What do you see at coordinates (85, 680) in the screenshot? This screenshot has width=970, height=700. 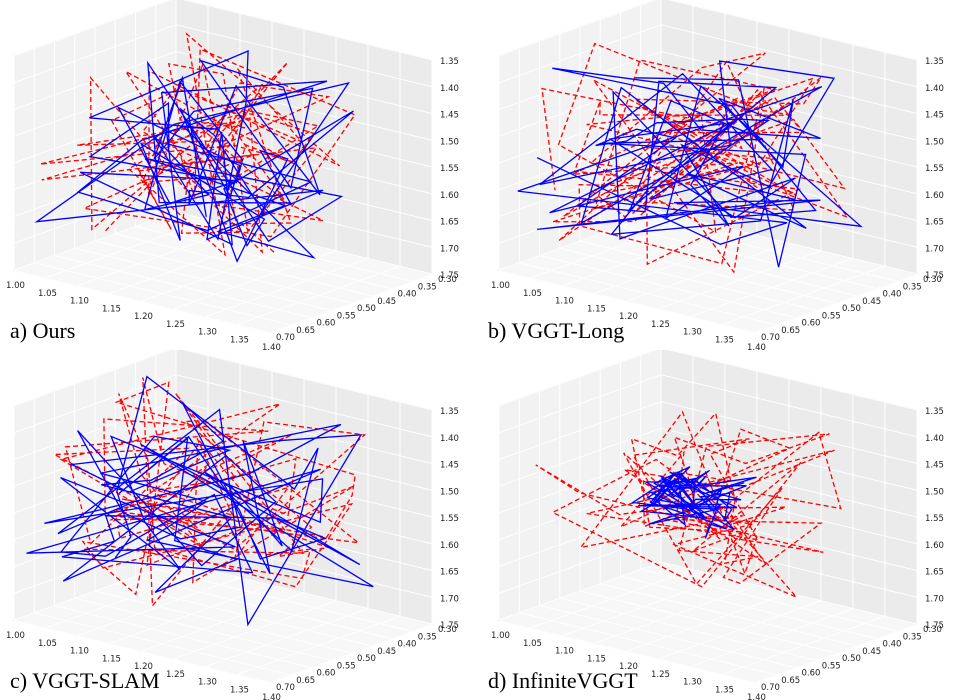 I see `caption-vggt-slam: c) VGGT-SLAM` at bounding box center [85, 680].